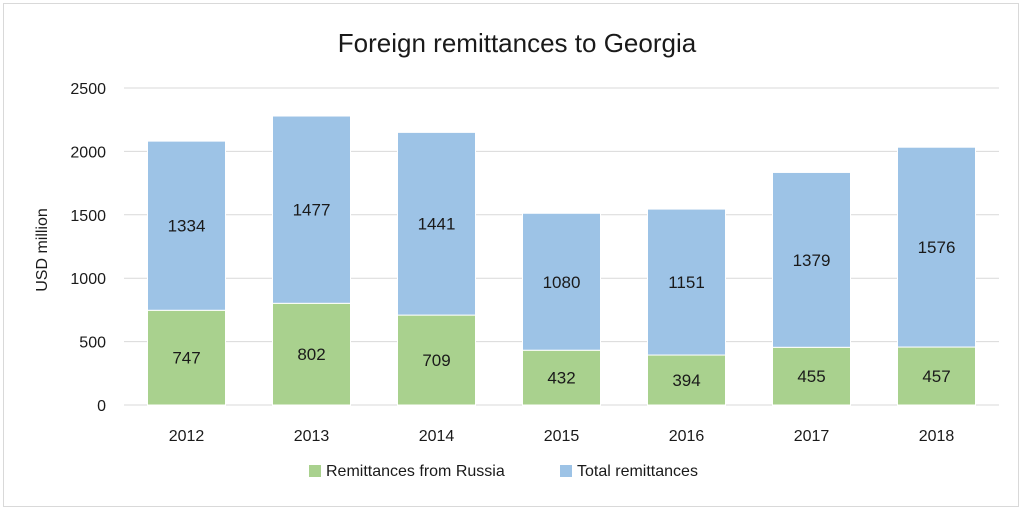  What do you see at coordinates (88, 216) in the screenshot?
I see `y-tick-label: 1500` at bounding box center [88, 216].